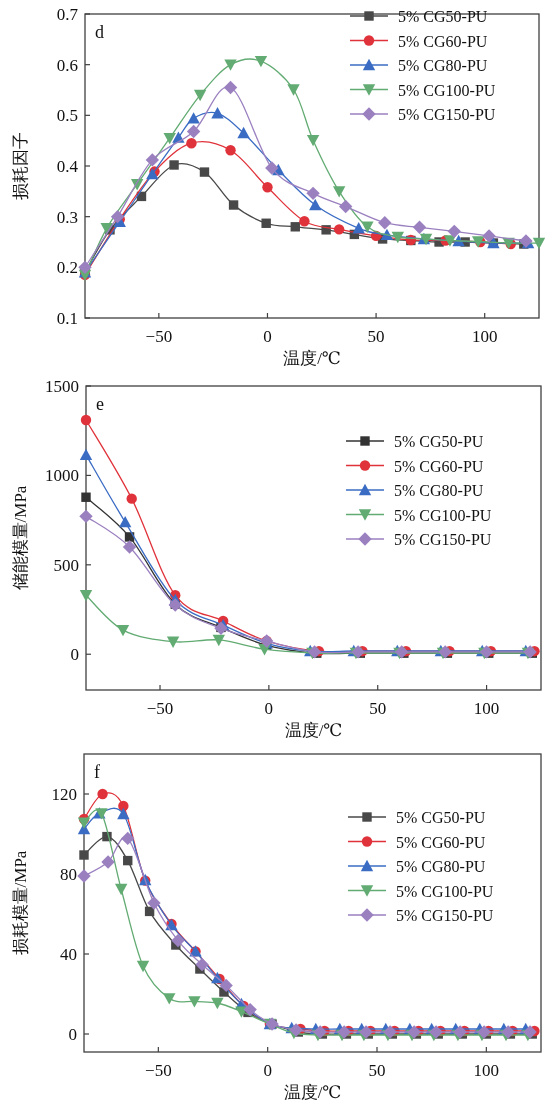 This screenshot has height=1110, width=555. What do you see at coordinates (67, 268) in the screenshot?
I see `y-tick-label: 0.2` at bounding box center [67, 268].